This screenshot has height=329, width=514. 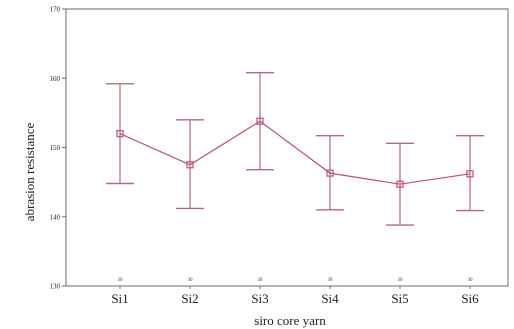 What do you see at coordinates (55, 79) in the screenshot?
I see `y-tick-label: 160` at bounding box center [55, 79].